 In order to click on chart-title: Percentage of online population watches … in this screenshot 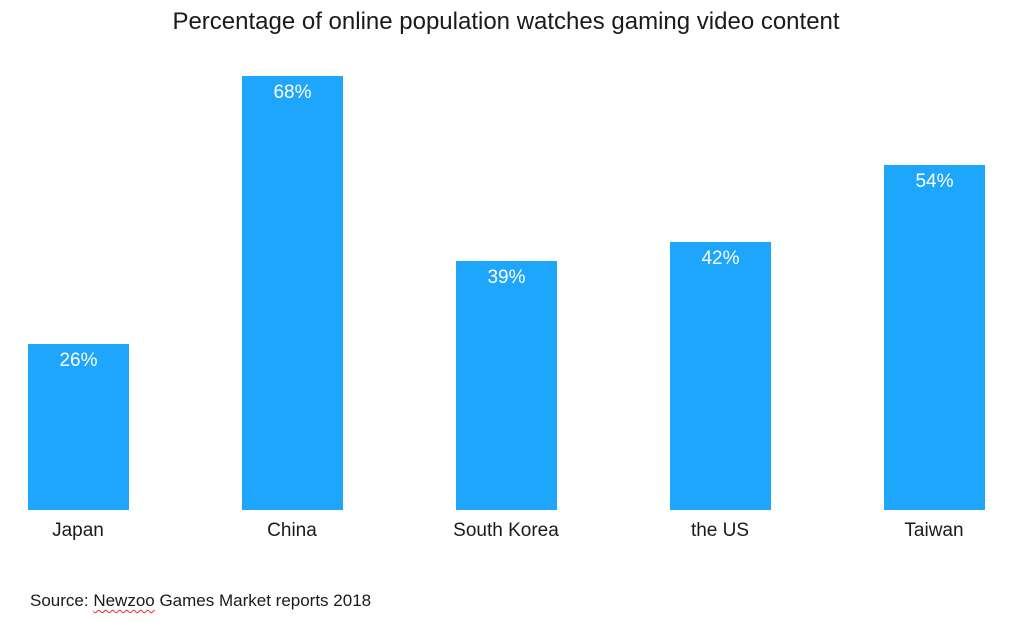, I will do `click(506, 21)`.